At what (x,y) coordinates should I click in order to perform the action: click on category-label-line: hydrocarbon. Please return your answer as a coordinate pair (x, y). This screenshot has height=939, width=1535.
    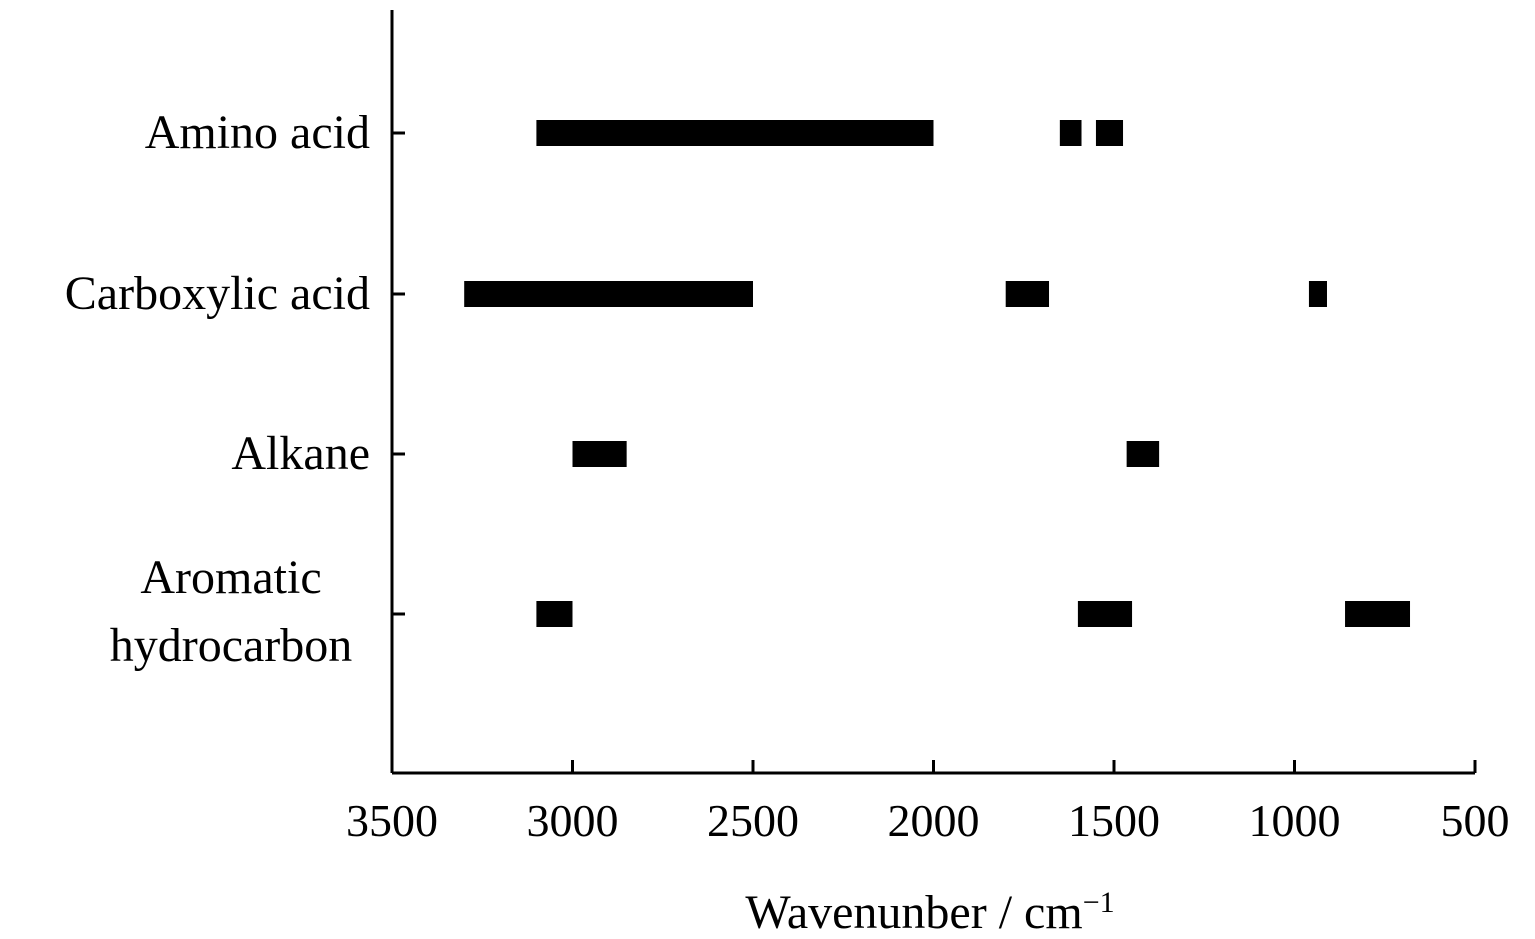
    Looking at the image, I should click on (231, 645).